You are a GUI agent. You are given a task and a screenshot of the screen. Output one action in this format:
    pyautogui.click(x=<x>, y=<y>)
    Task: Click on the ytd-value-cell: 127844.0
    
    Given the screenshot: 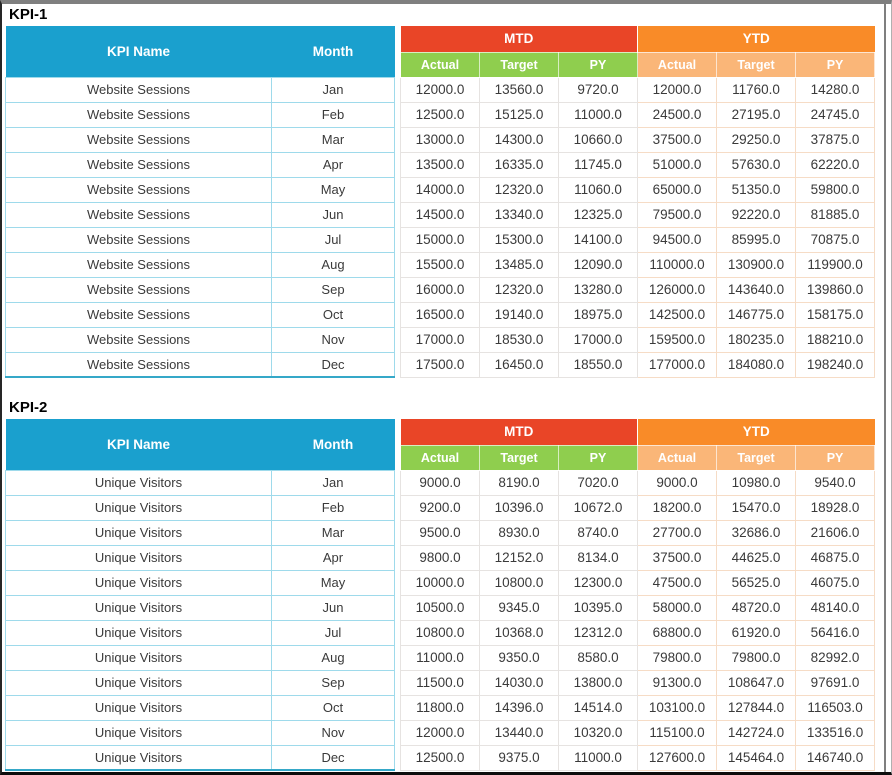 What is the action you would take?
    pyautogui.click(x=756, y=707)
    